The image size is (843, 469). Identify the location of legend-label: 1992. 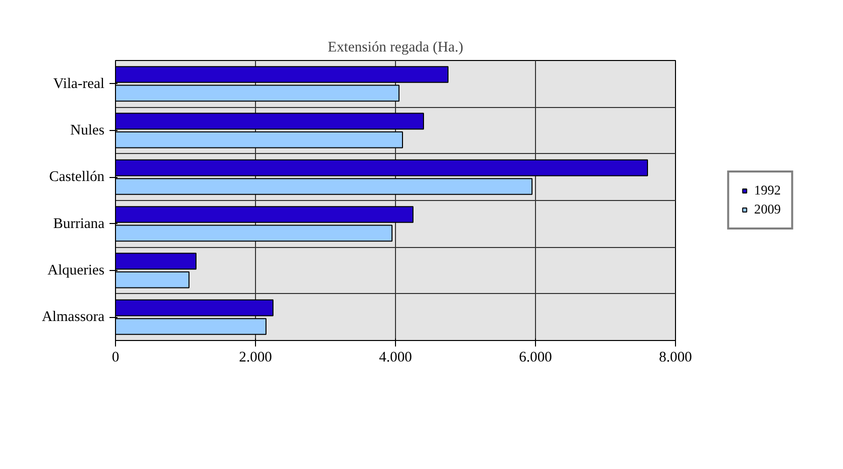
(767, 190).